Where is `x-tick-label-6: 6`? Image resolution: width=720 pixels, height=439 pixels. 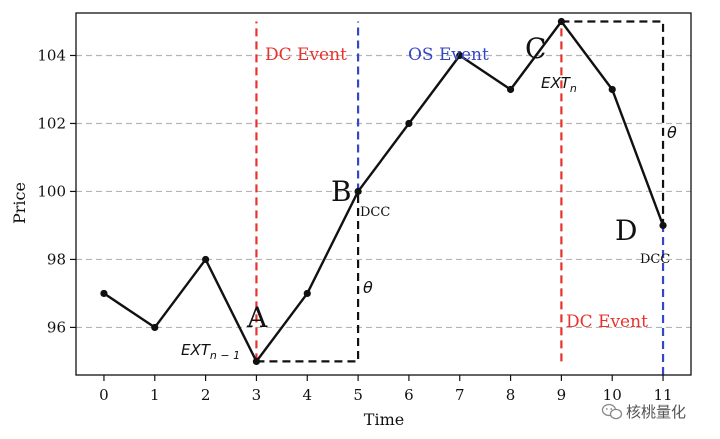 x-tick-label-6: 6 is located at coordinates (409, 395).